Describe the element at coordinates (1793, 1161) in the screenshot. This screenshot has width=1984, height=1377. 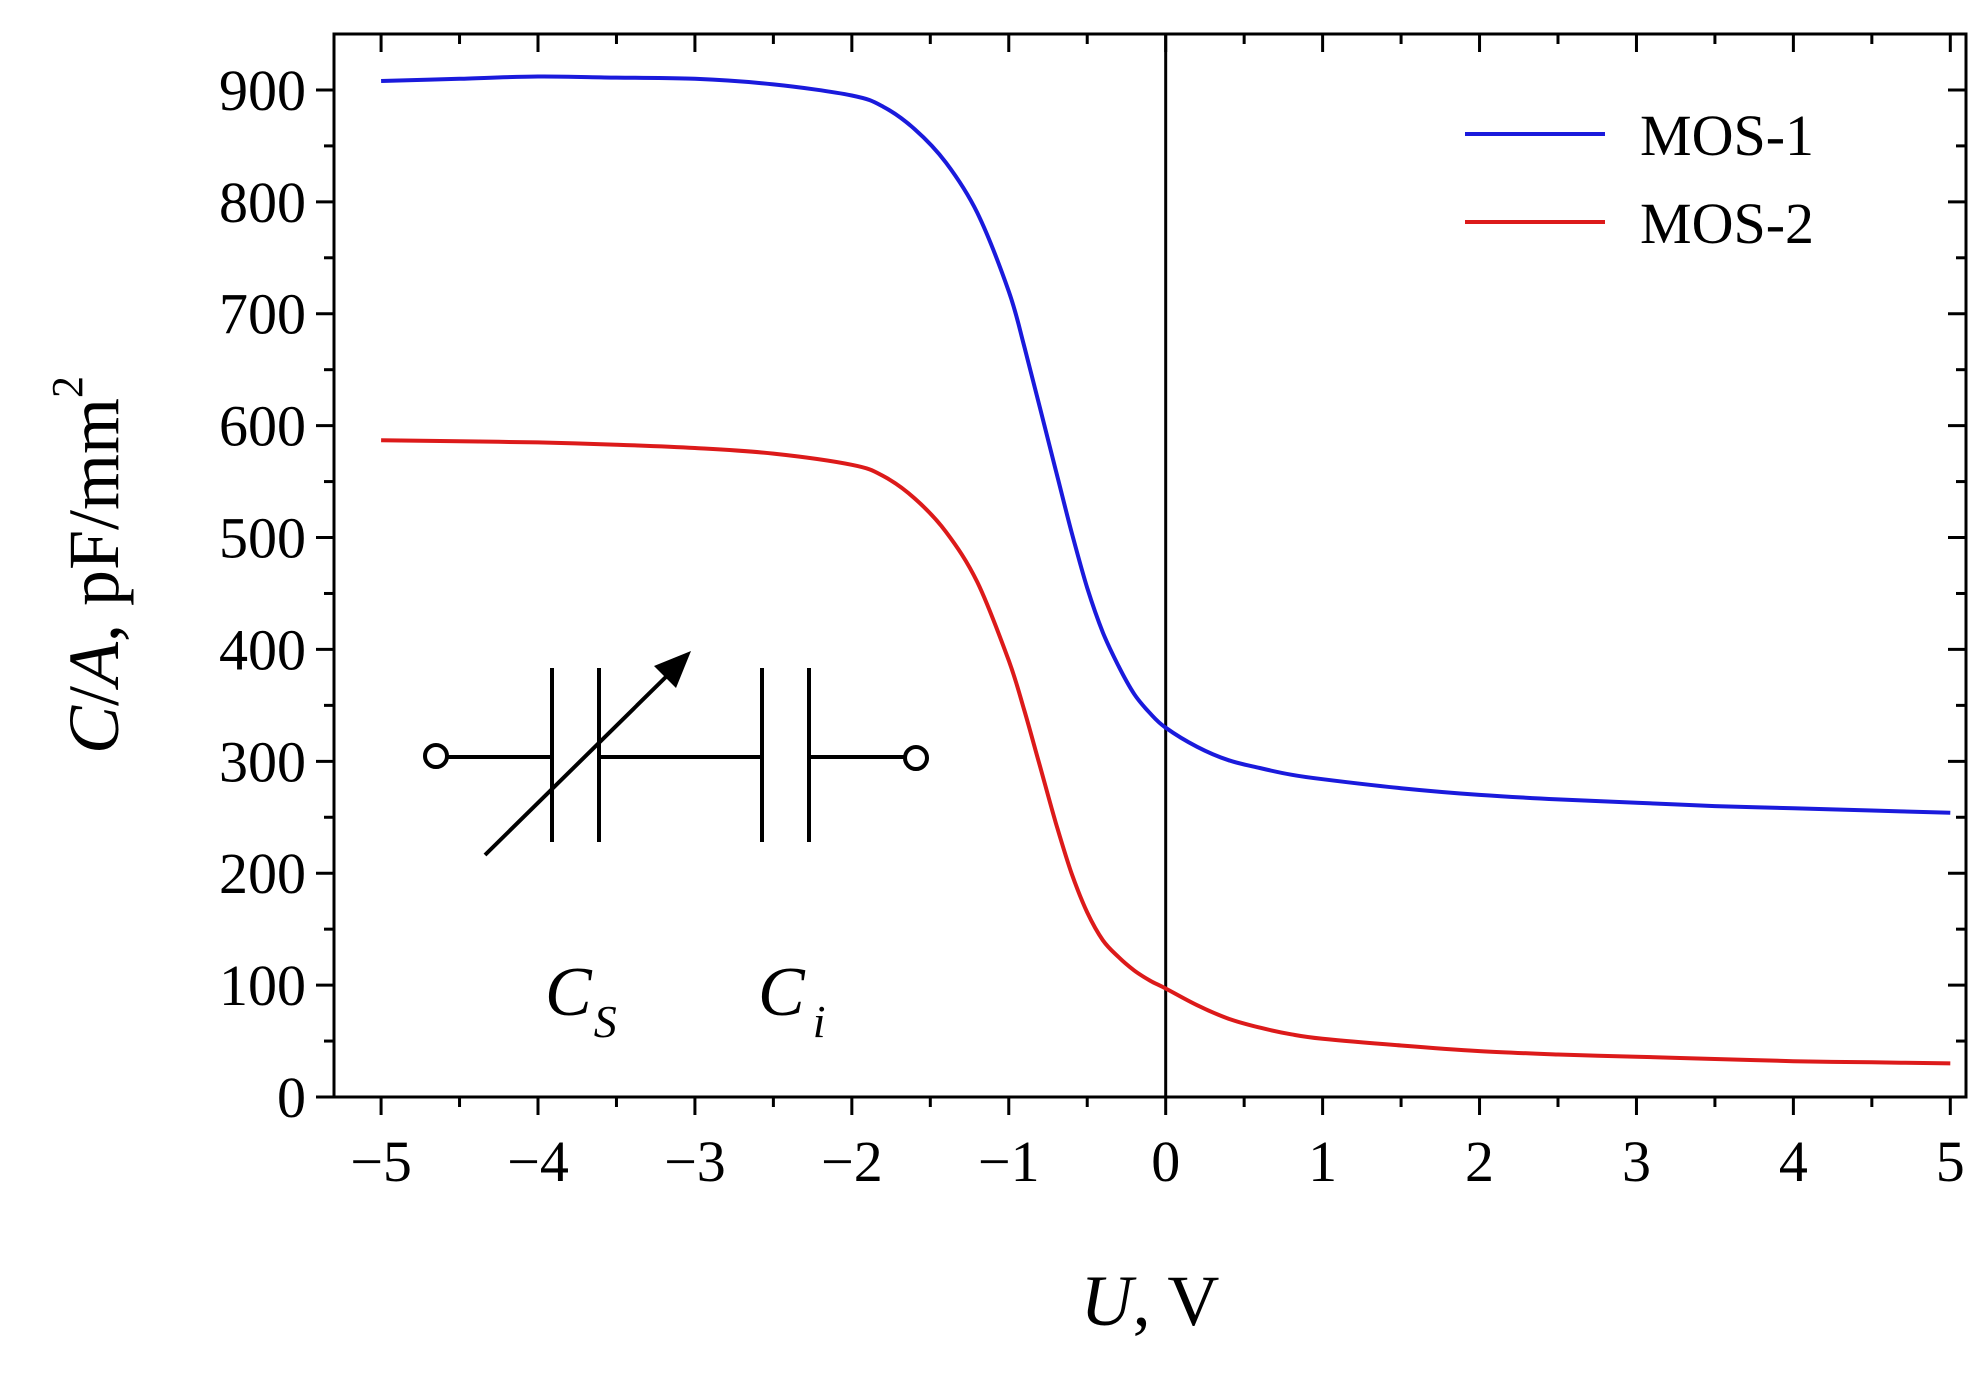
I see `x-tick-label: 4` at that location.